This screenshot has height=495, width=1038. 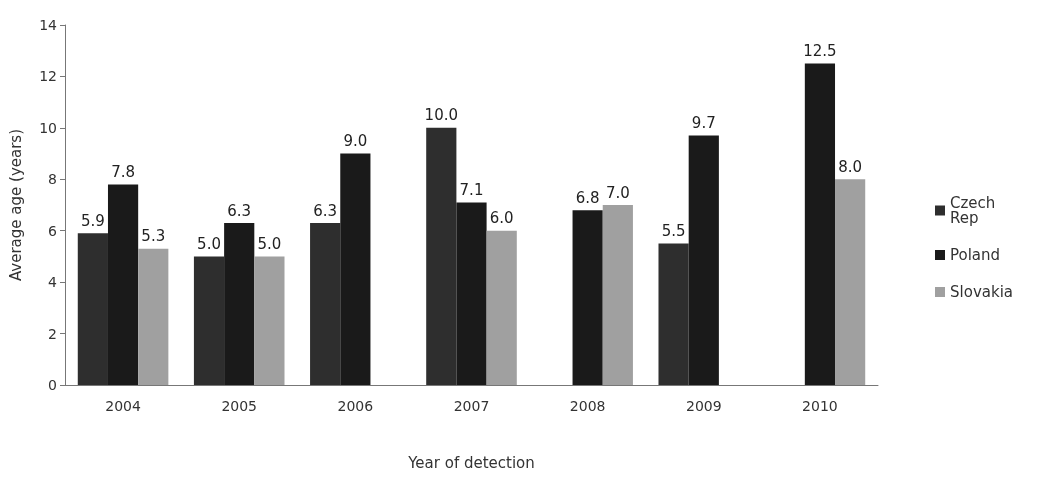 What do you see at coordinates (123, 406) in the screenshot?
I see `x-tick-label: 2004` at bounding box center [123, 406].